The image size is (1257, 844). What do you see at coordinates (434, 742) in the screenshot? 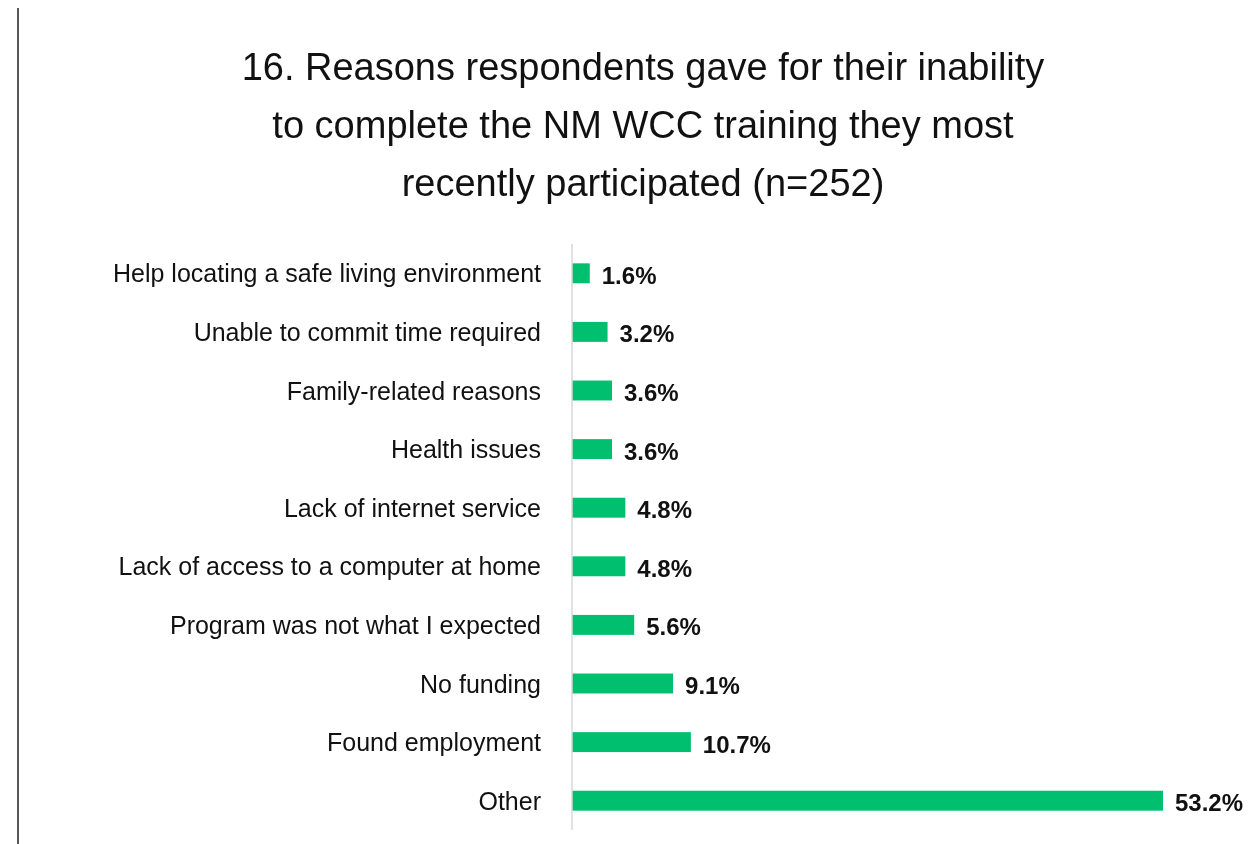
I see `y-tick-label: Found employment` at bounding box center [434, 742].